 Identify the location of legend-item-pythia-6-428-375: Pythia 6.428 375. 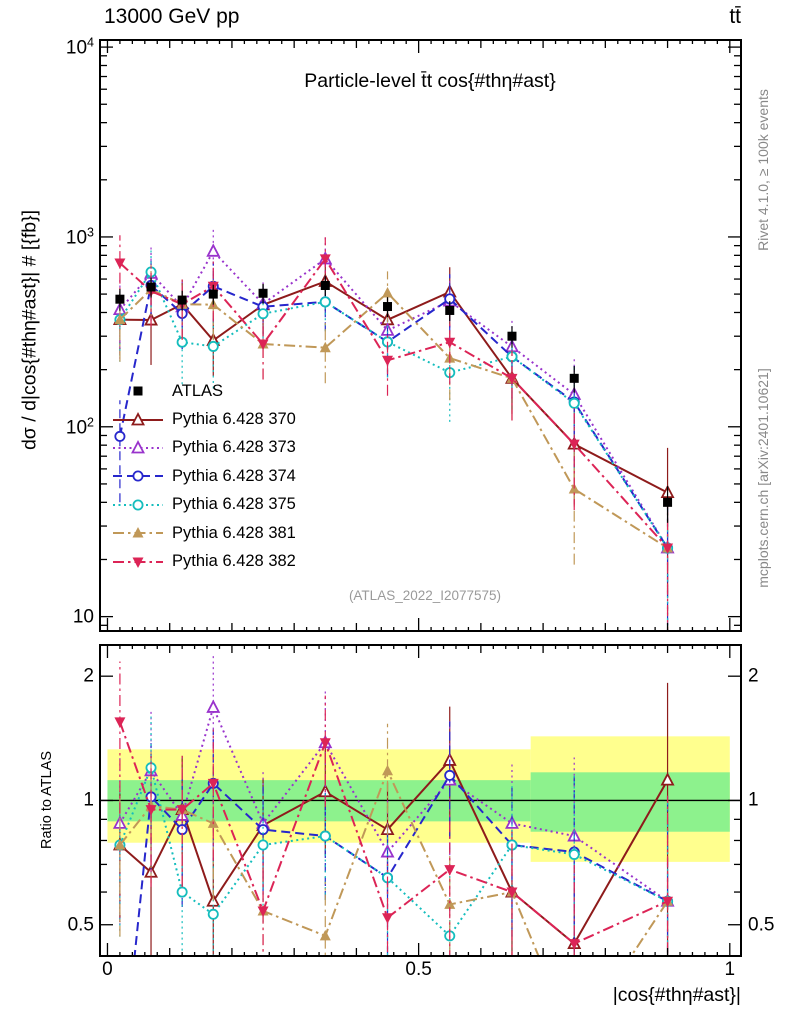
(204, 505).